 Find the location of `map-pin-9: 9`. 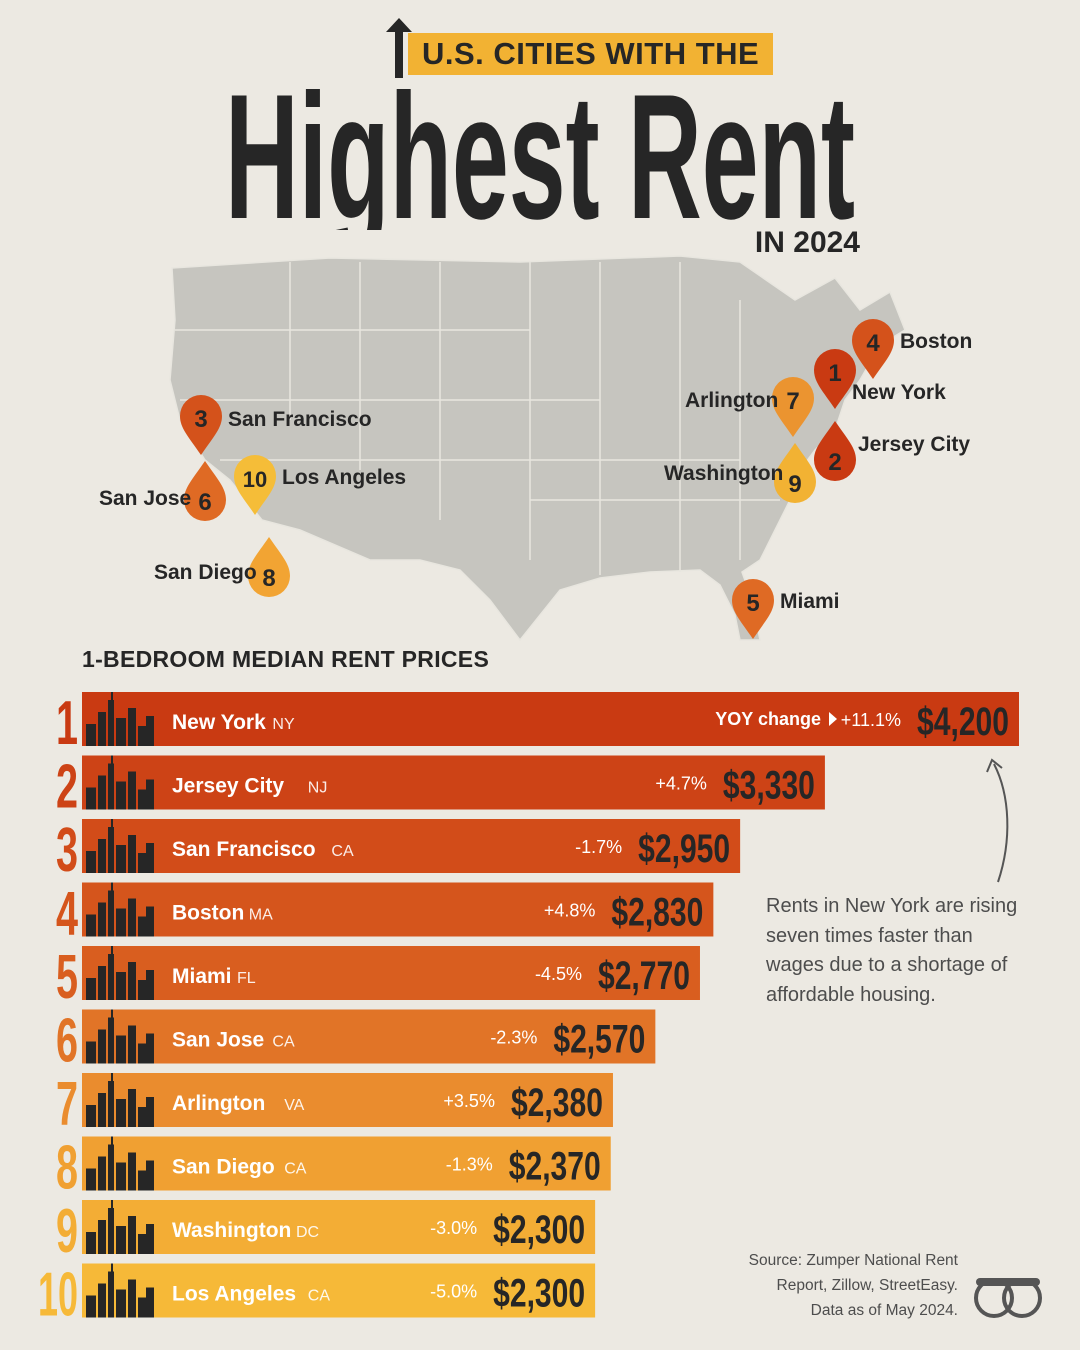

map-pin-9: 9 is located at coordinates (795, 473).